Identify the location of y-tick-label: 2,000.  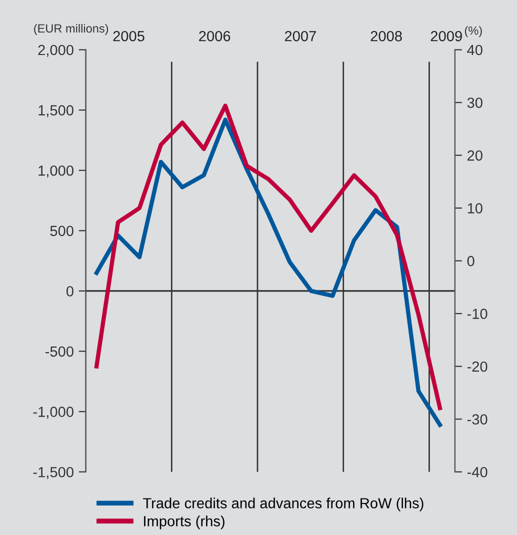
(56, 50).